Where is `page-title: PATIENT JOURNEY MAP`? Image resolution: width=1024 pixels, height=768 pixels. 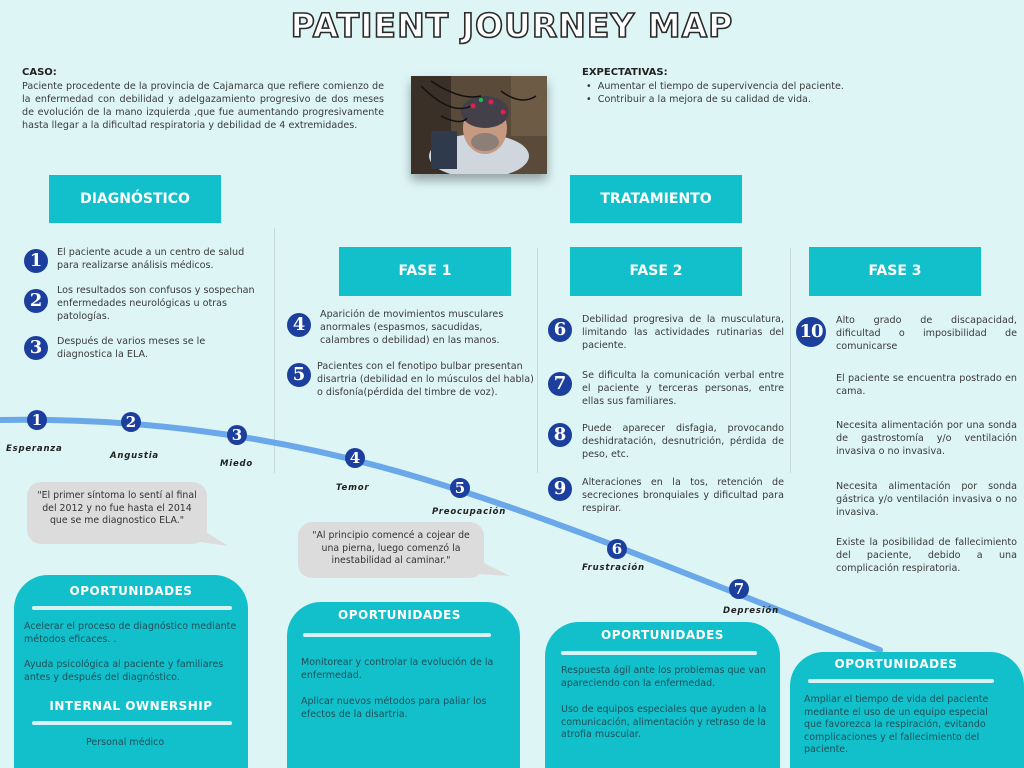 page-title: PATIENT JOURNEY MAP is located at coordinates (512, 25).